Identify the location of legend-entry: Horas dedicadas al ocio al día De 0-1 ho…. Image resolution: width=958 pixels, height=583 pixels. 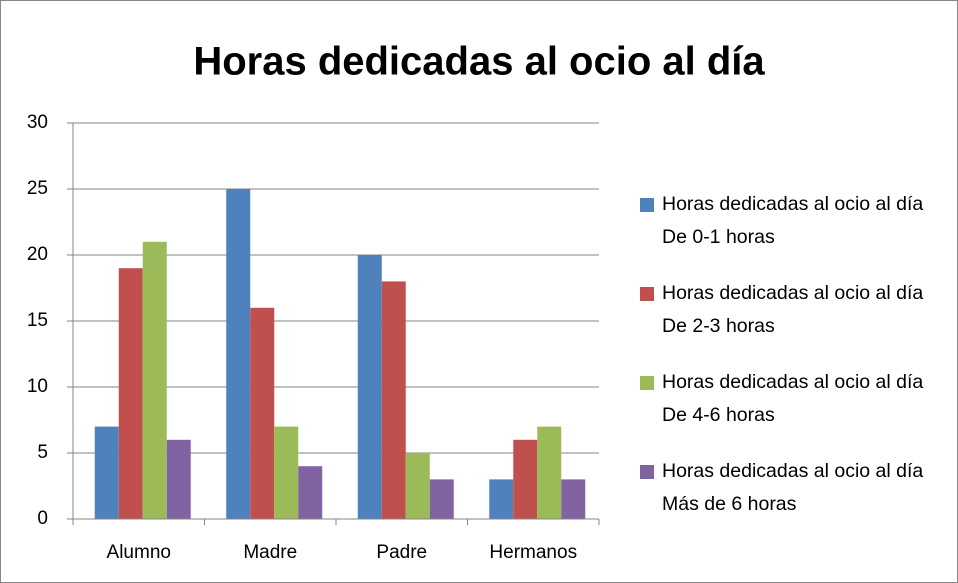
(795, 221).